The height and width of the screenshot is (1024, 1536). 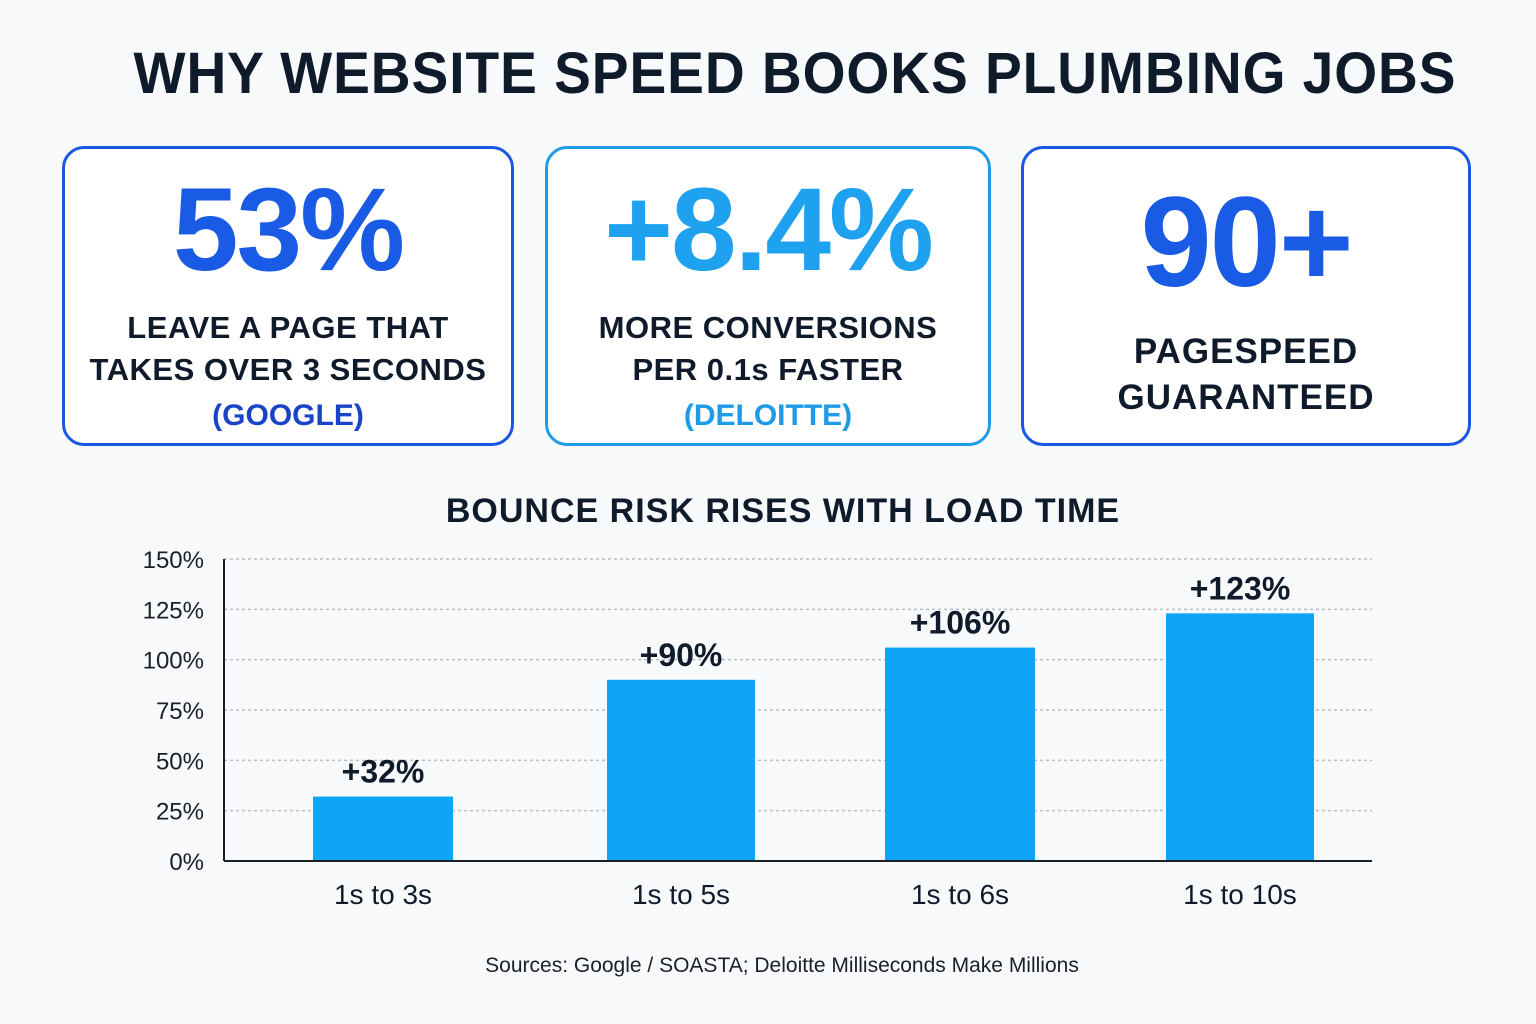 I want to click on x-tick-label: 1s to 5s, so click(x=681, y=894).